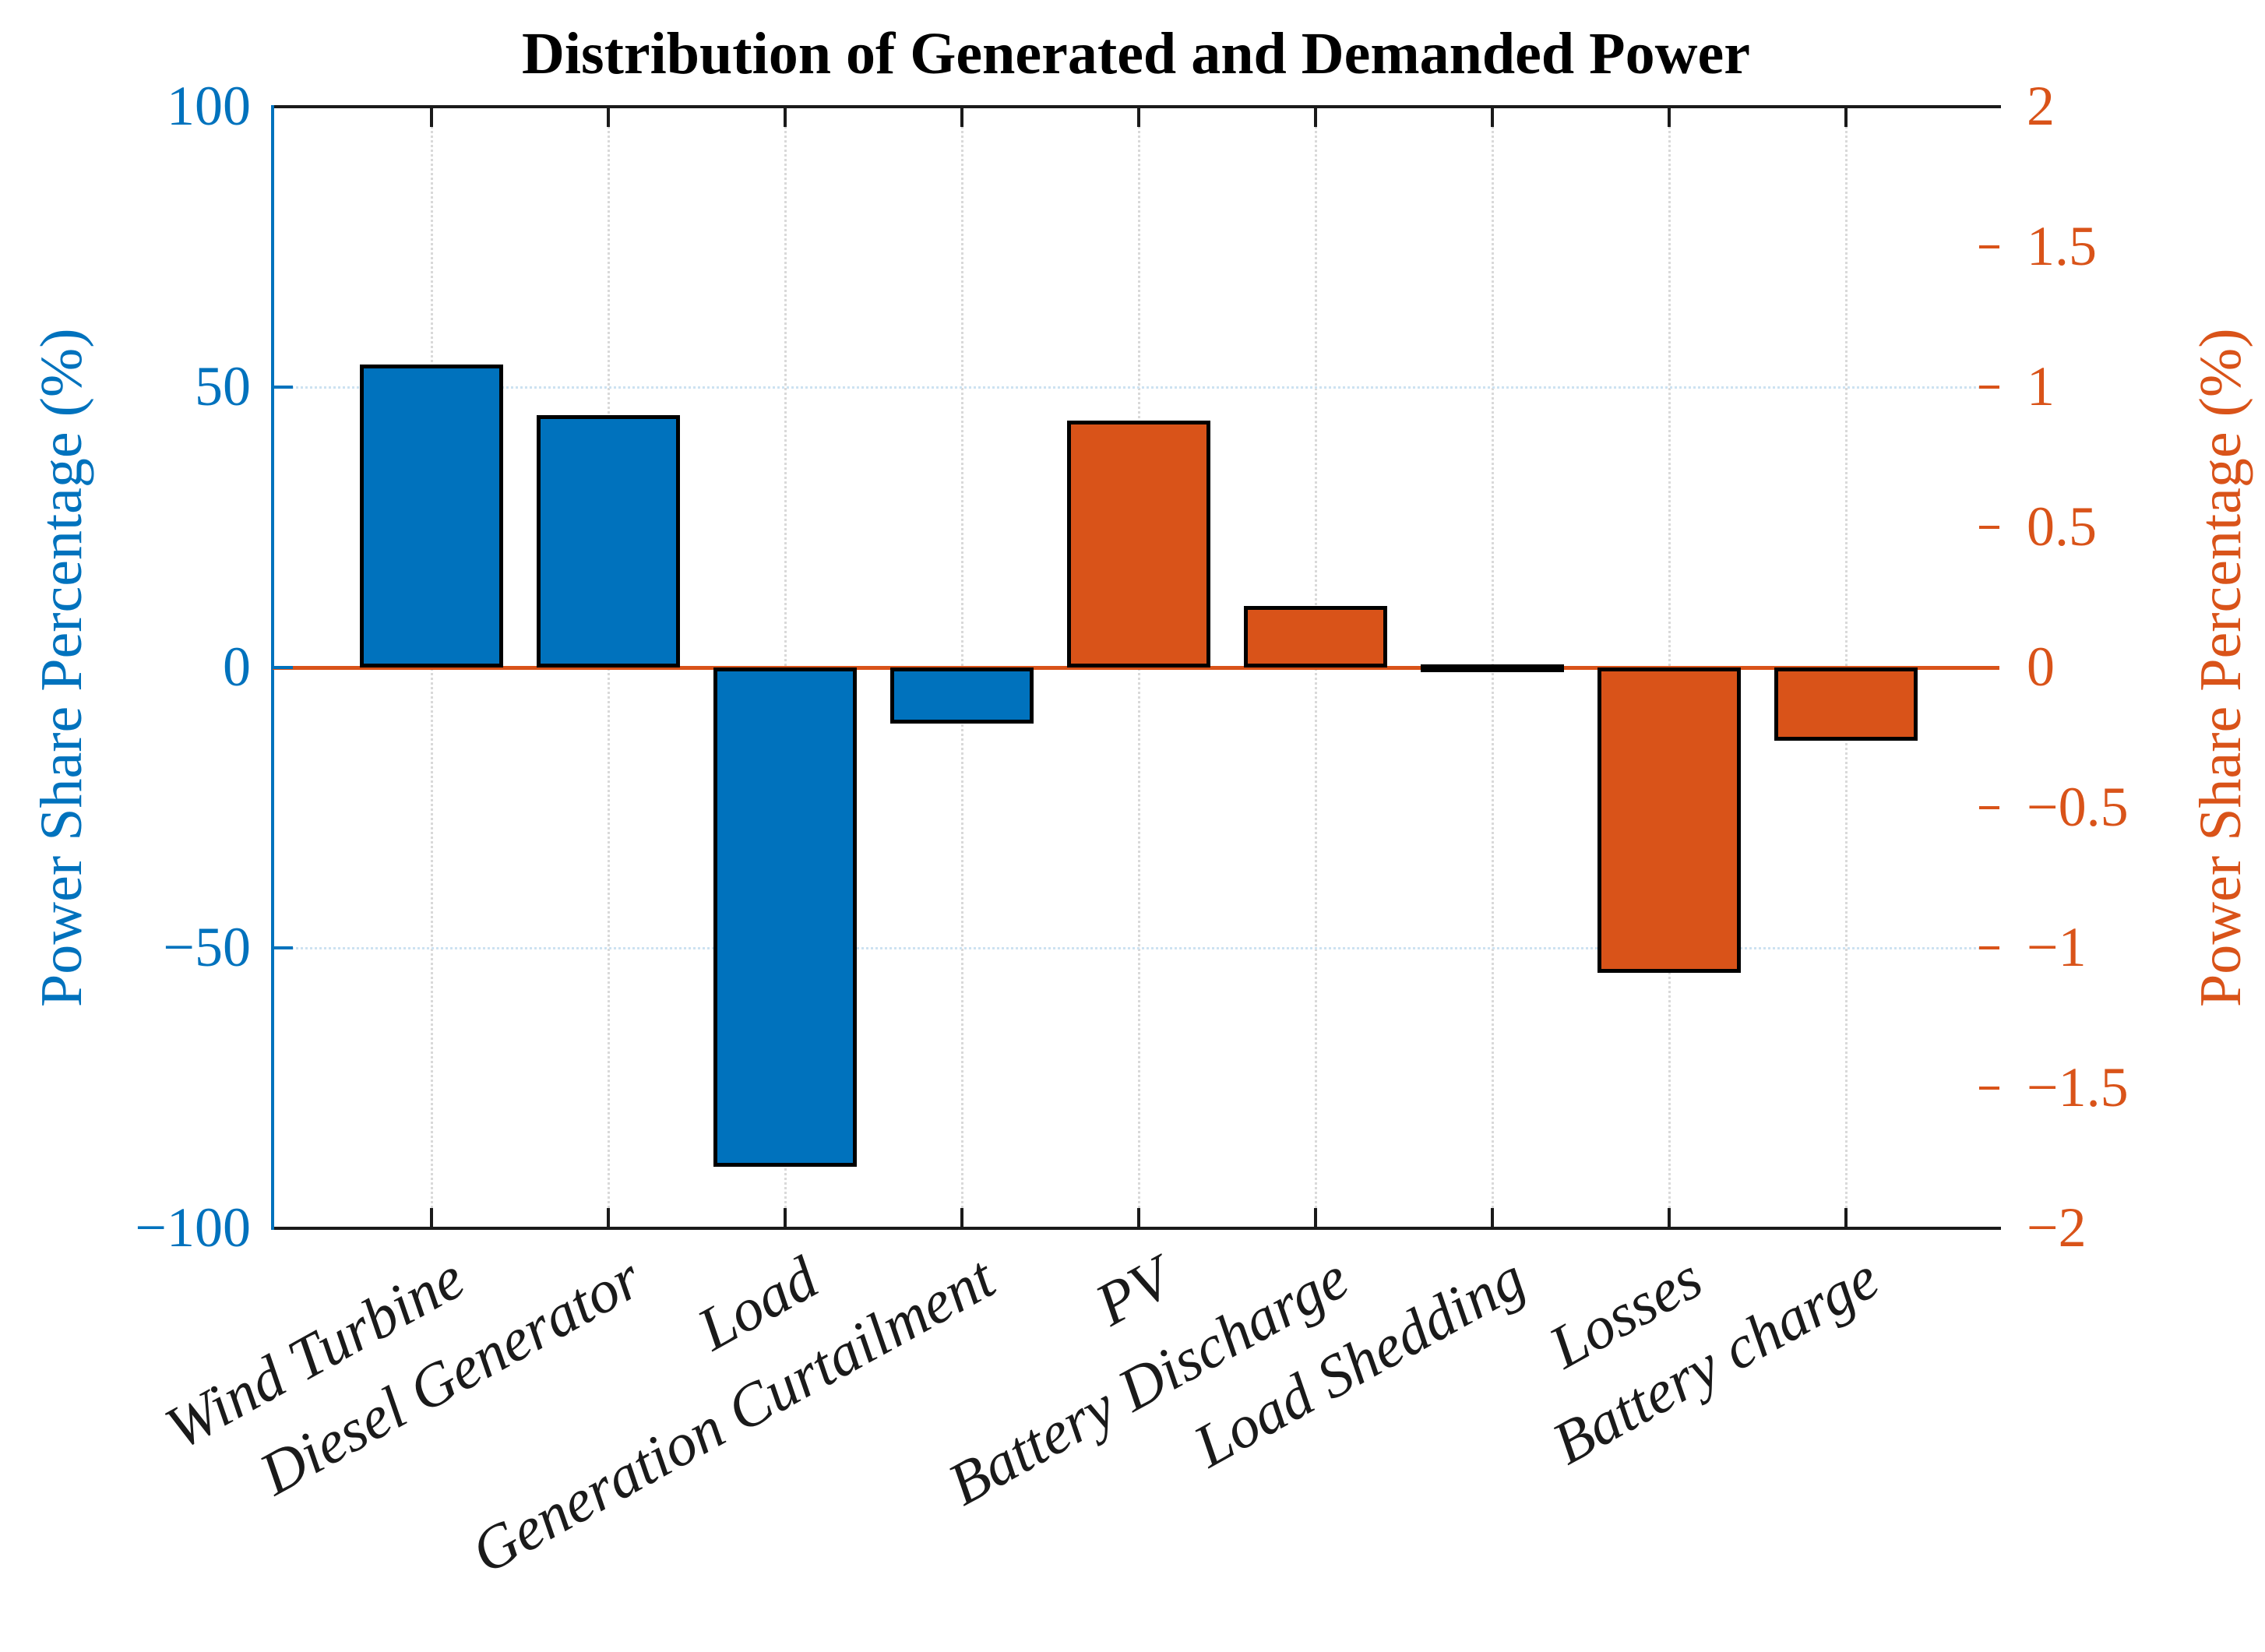  I want to click on bar-battery-discharge, so click(1315, 636).